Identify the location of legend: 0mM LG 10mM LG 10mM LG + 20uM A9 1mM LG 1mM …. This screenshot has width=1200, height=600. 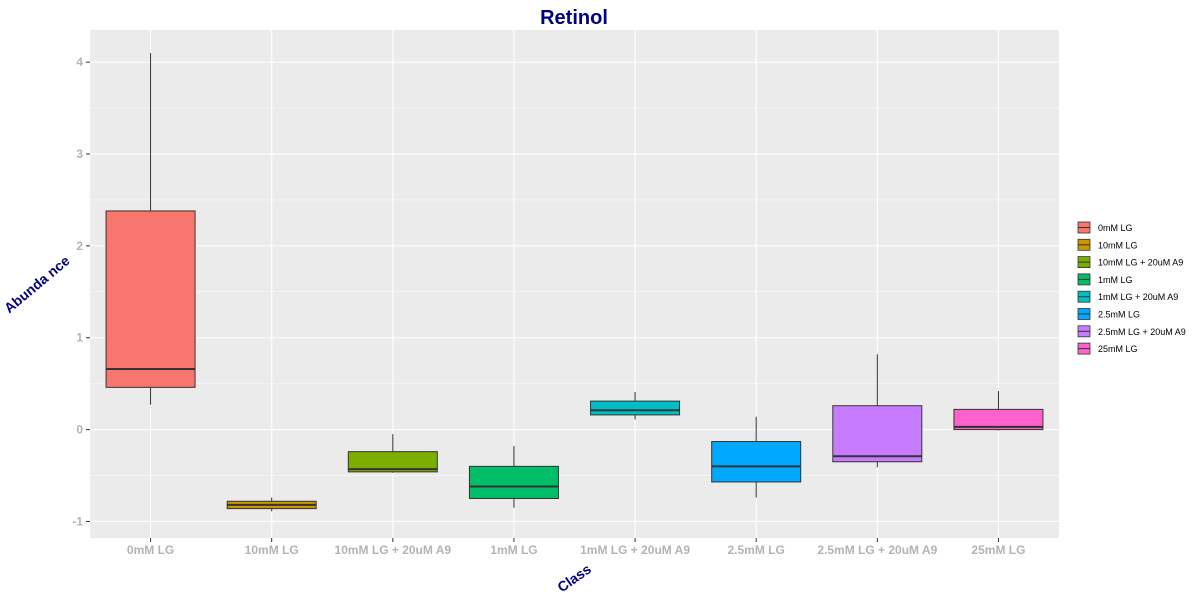
(1131, 288).